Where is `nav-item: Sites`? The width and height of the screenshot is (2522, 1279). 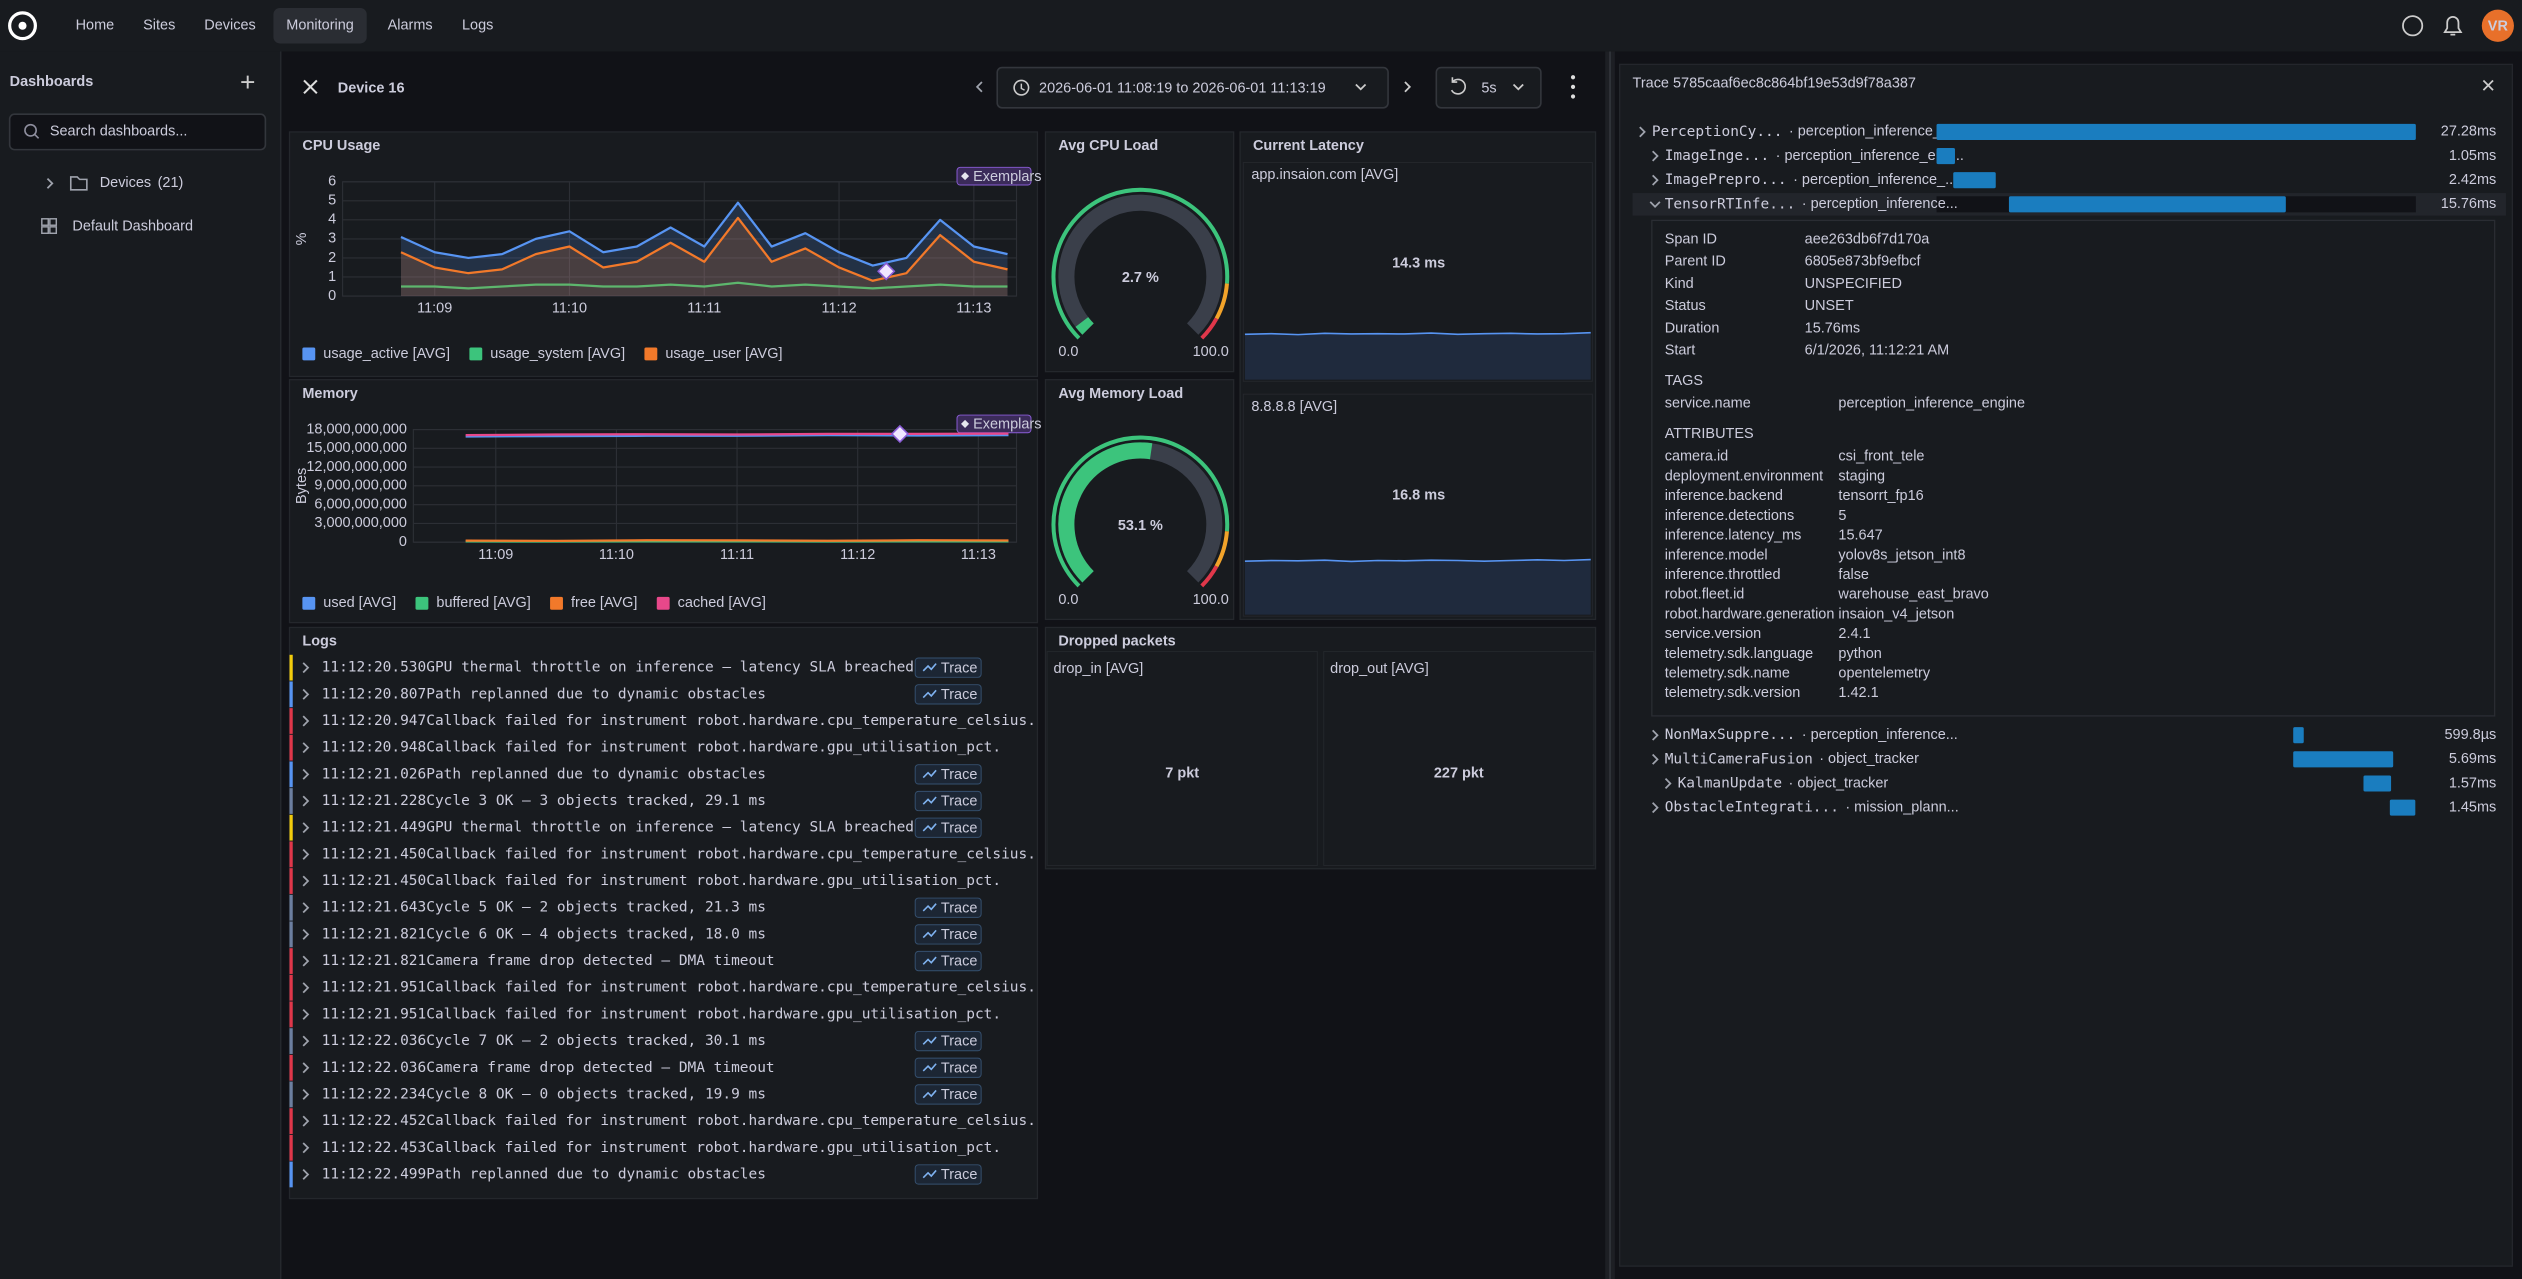
nav-item: Sites is located at coordinates (159, 26).